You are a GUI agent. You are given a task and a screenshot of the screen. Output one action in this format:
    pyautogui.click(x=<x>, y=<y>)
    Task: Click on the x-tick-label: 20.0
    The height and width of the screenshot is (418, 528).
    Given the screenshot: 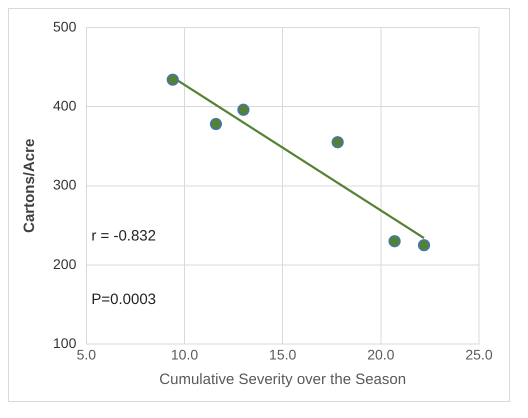 What is the action you would take?
    pyautogui.click(x=381, y=354)
    